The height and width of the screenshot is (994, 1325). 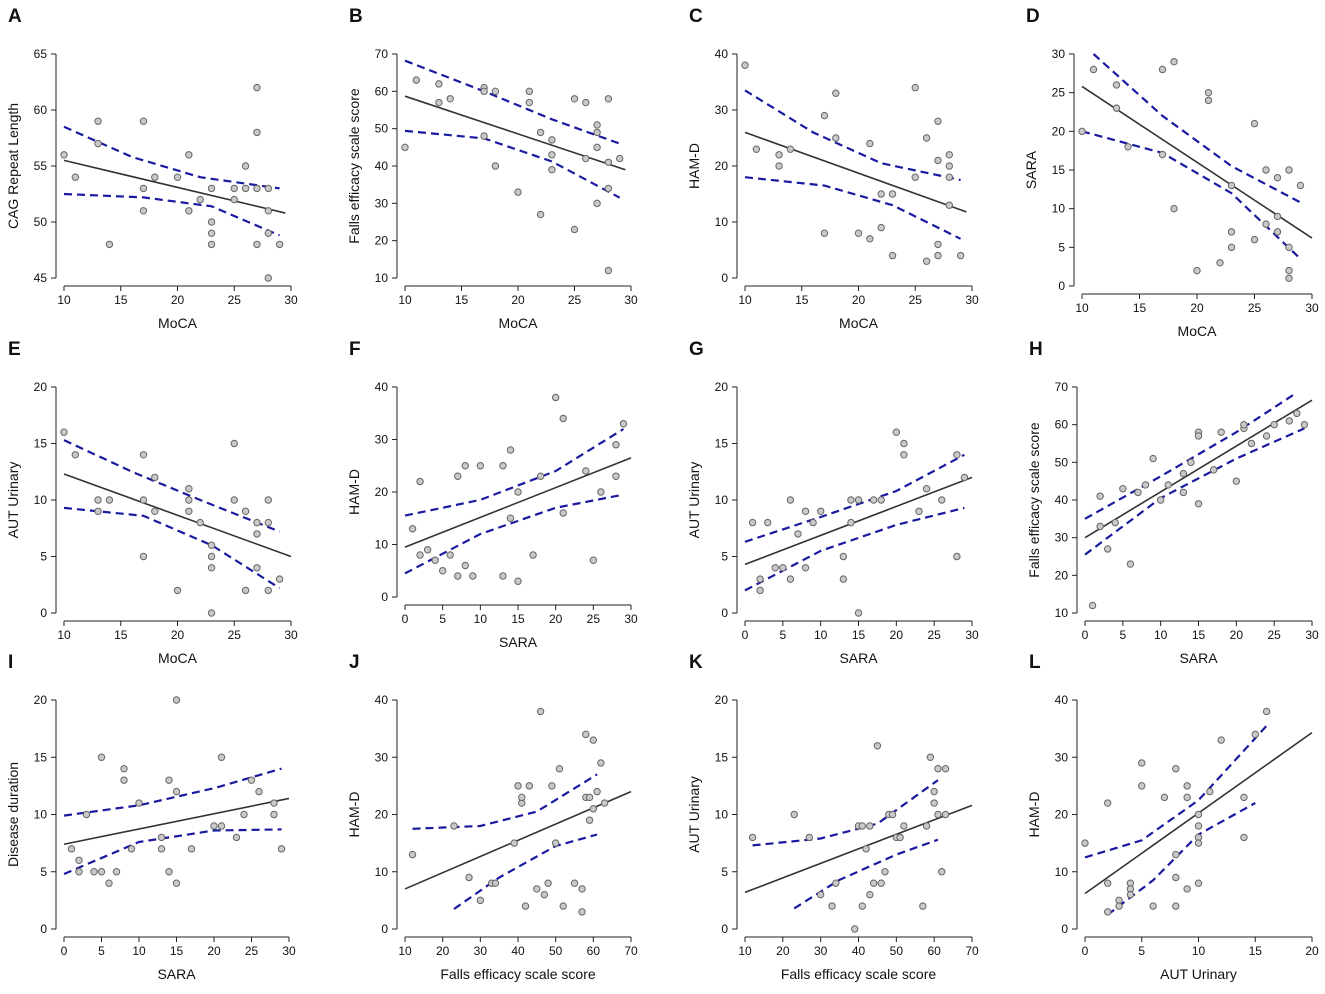 I want to click on panel-a-letter: A, so click(x=15, y=16).